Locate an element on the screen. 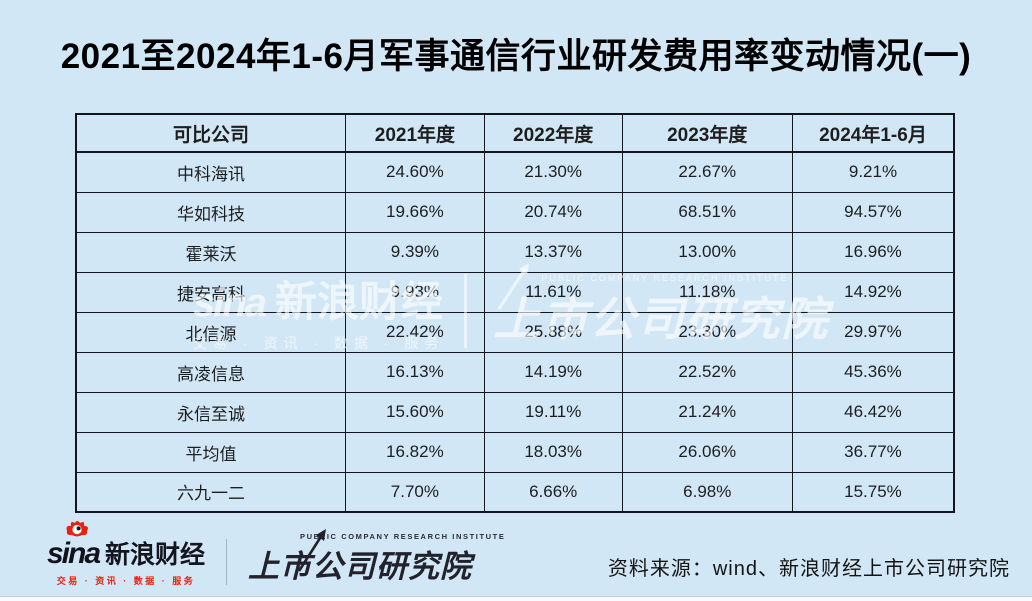  column-header-3: 2023年度 is located at coordinates (707, 133).